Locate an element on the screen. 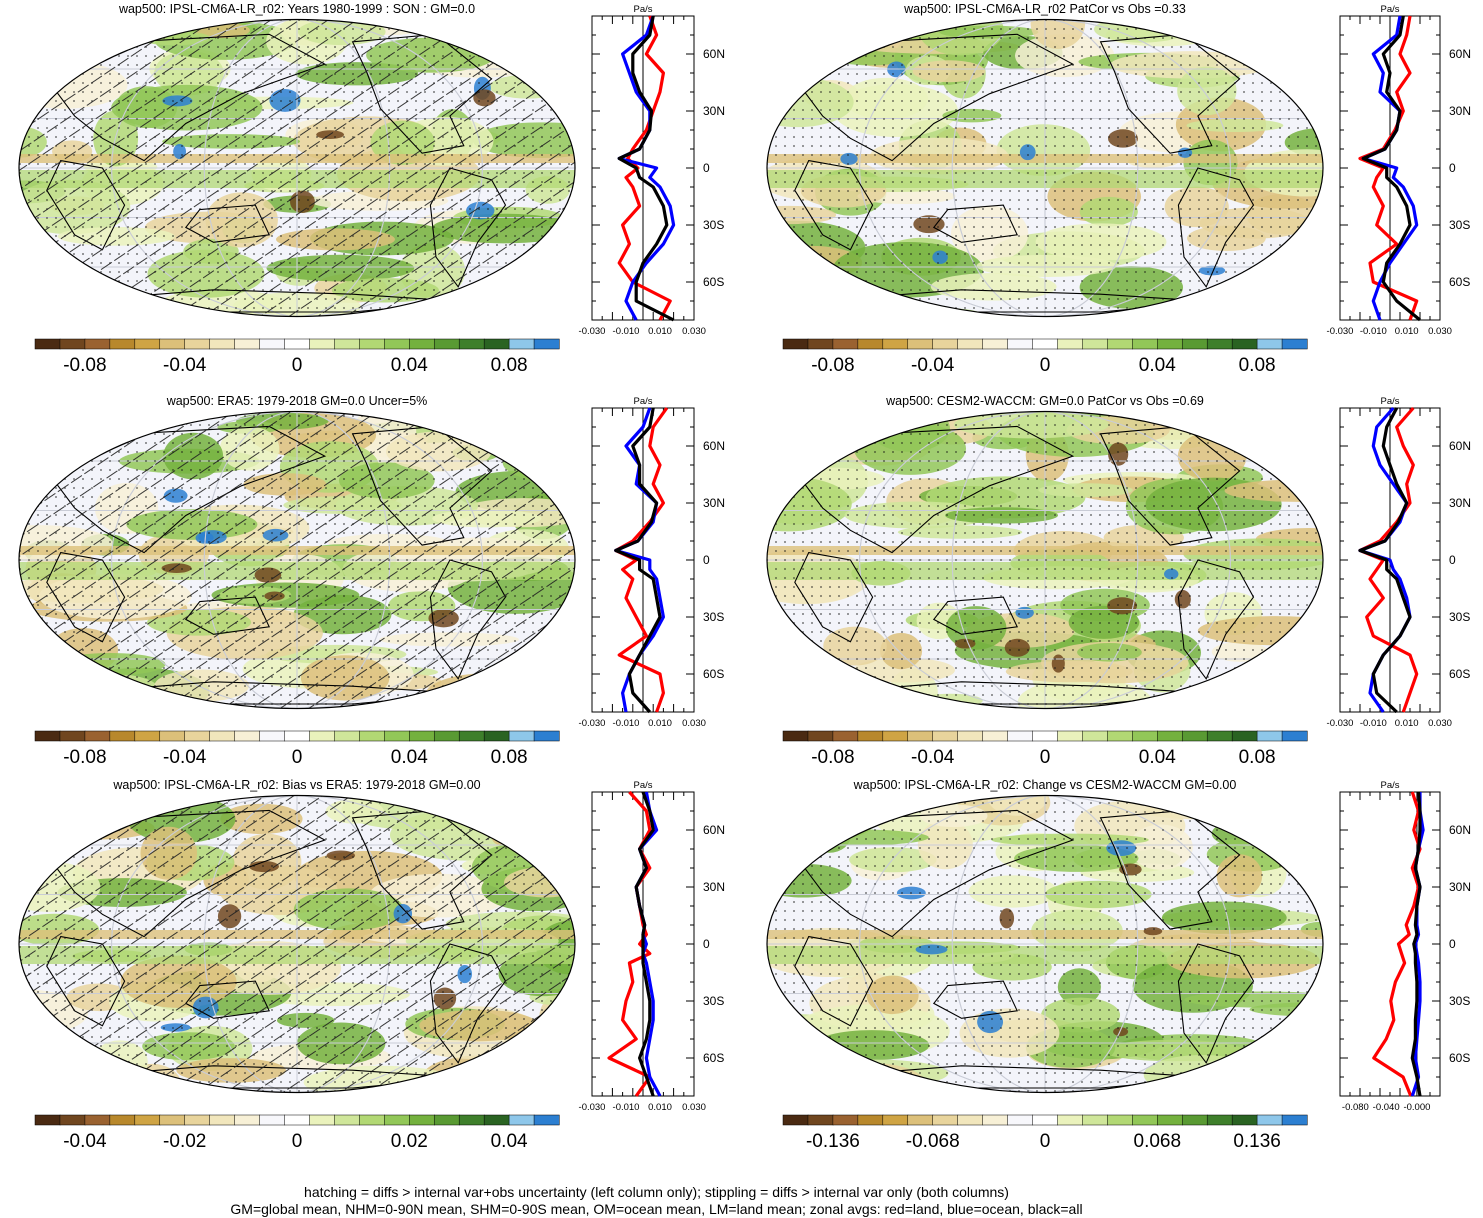 The width and height of the screenshot is (1483, 1218). colorbar-tick-label: 0.08 is located at coordinates (509, 757).